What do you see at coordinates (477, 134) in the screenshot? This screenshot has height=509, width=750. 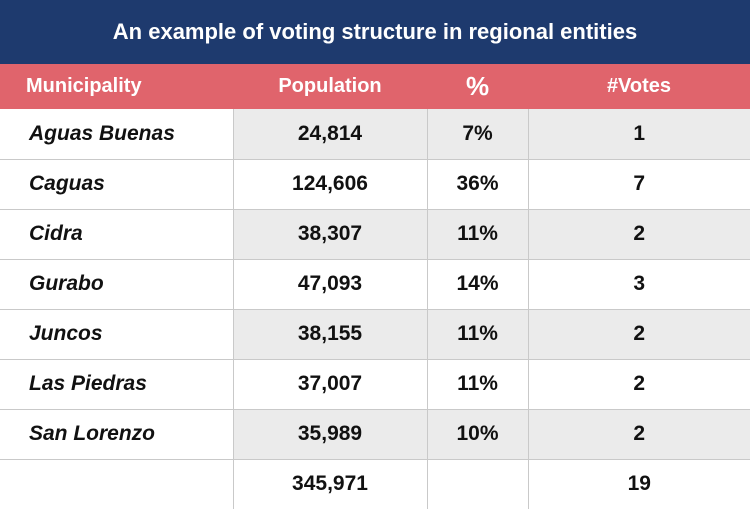 I see `percent-cell: 7%` at bounding box center [477, 134].